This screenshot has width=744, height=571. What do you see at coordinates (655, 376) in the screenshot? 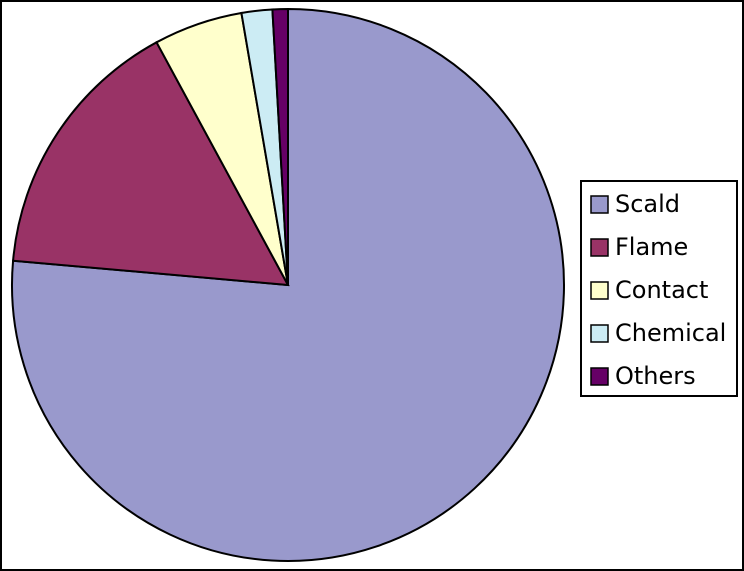
I see `legend-label: Others` at bounding box center [655, 376].